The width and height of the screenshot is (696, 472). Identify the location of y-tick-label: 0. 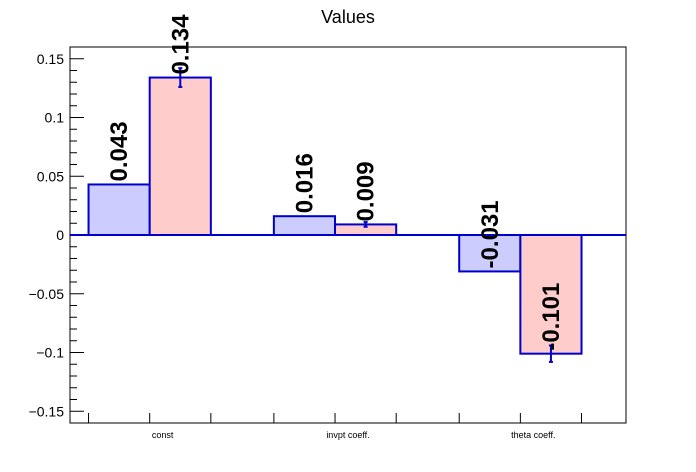
(60, 235).